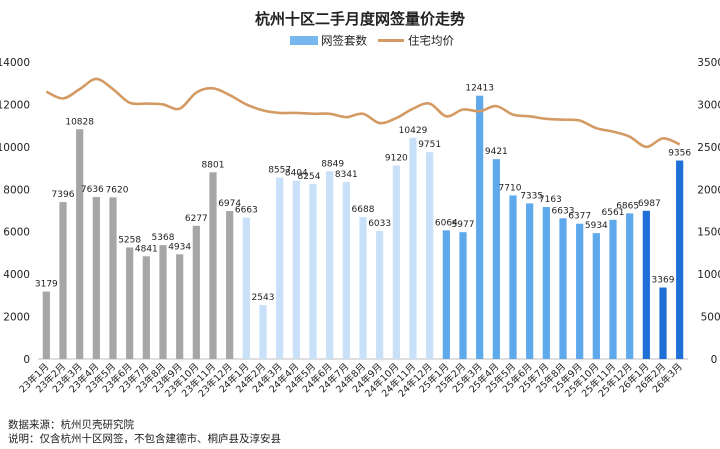  What do you see at coordinates (179, 247) in the screenshot?
I see `bar-data-label: 4934` at bounding box center [179, 247].